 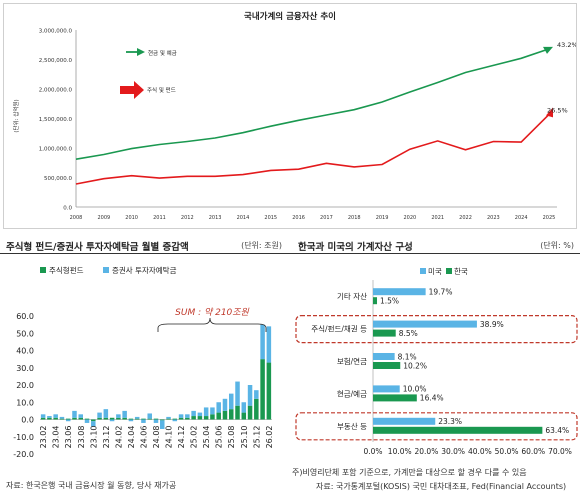 What do you see at coordinates (256, 437) in the screenshot?
I see `x-tick-label: 25.12` at bounding box center [256, 437].